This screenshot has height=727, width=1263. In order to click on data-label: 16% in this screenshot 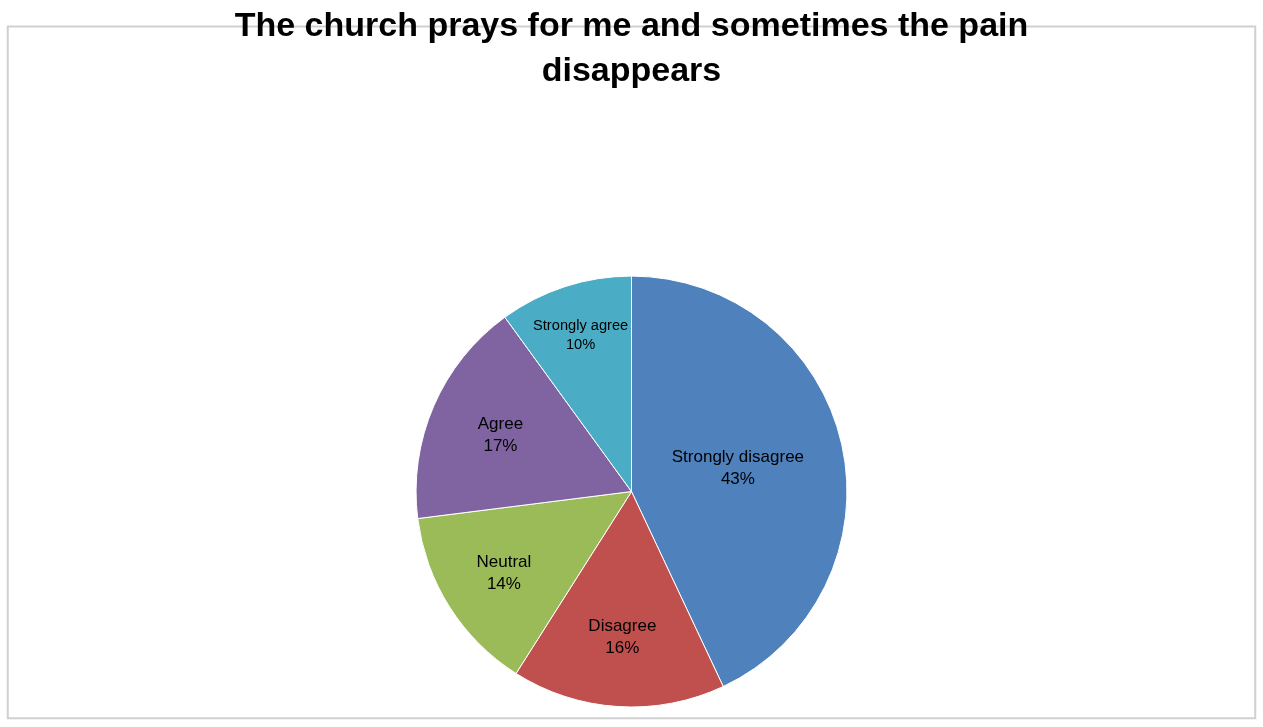, I will do `click(622, 648)`.